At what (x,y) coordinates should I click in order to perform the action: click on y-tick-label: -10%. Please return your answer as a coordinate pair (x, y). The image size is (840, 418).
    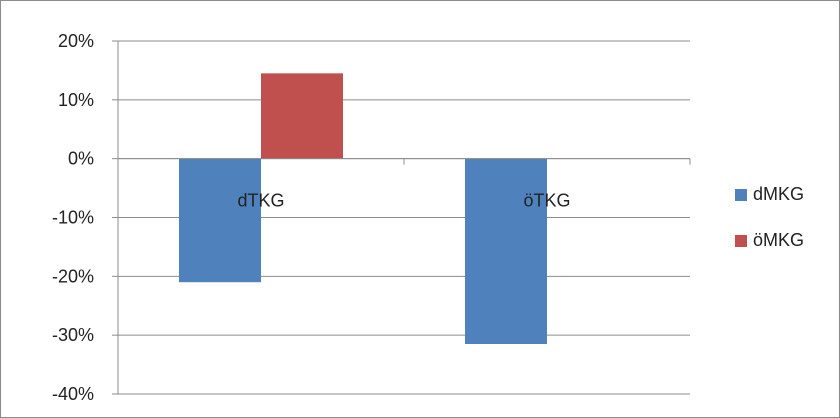
    Looking at the image, I should click on (73, 218).